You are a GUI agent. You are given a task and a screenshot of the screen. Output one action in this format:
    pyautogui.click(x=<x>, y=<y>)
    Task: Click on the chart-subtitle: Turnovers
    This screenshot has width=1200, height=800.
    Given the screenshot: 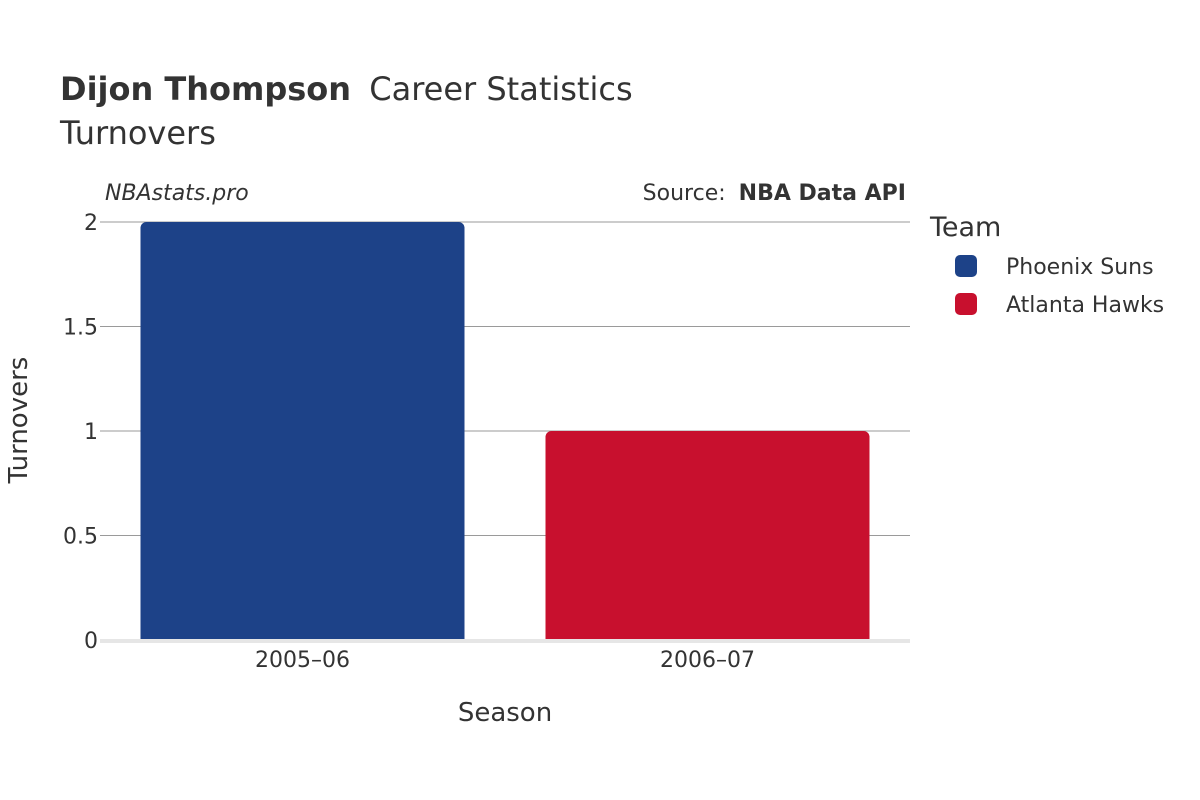 What is the action you would take?
    pyautogui.click(x=137, y=133)
    